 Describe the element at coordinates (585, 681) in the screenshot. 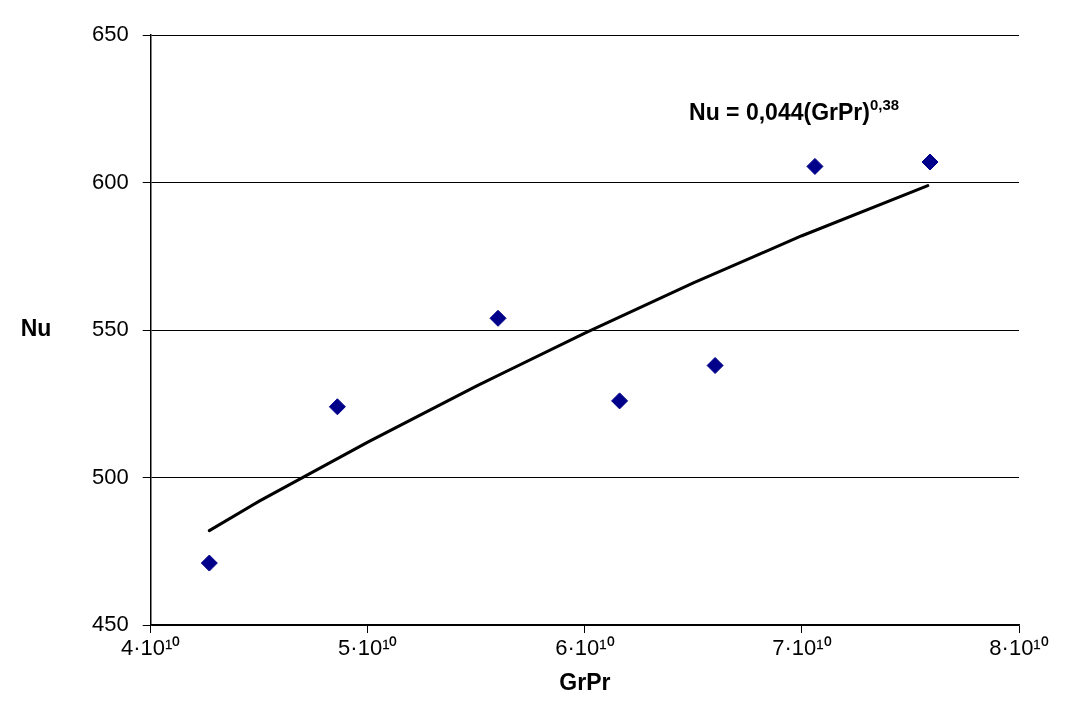

I see `x-axis-title: GrPr` at that location.